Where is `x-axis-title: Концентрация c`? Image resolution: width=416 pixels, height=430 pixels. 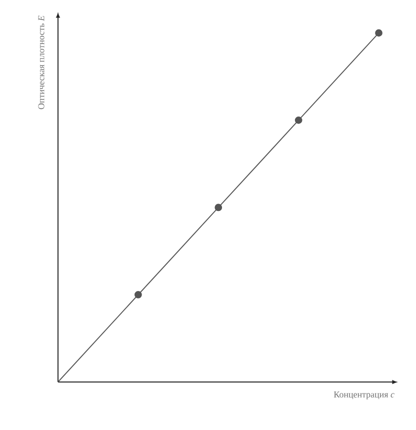
x-axis-title: Концентрация c is located at coordinates (364, 396).